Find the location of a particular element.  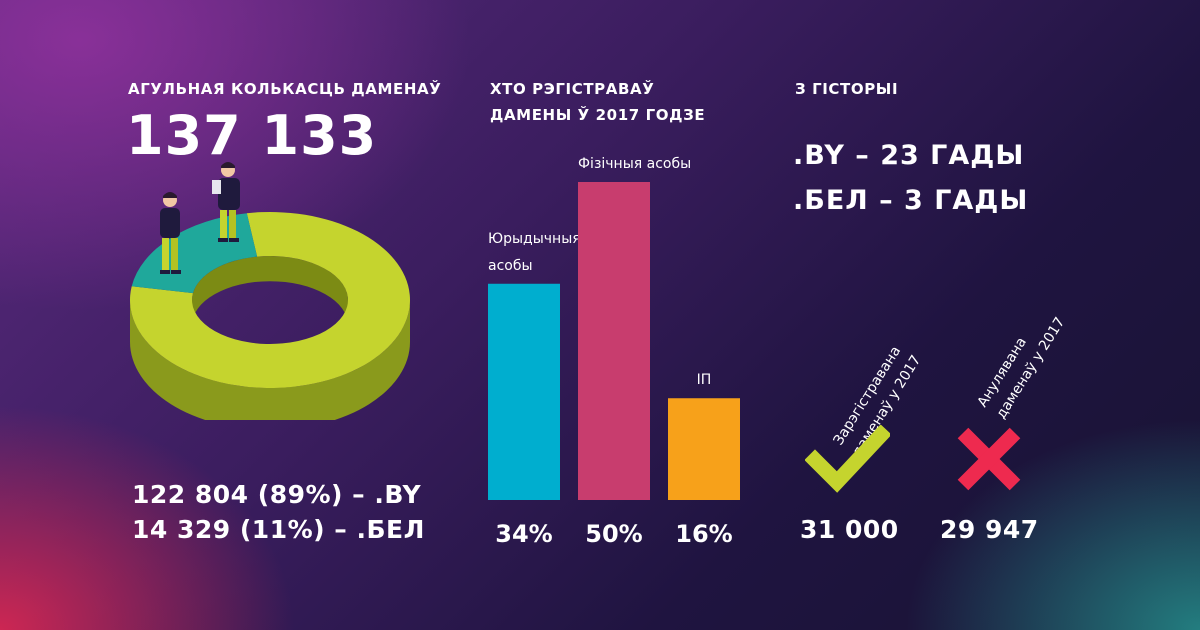

bar-chart: Юрыдычныя асобы 34% Фізічныя асобы 50% ІП 16% is located at coordinates (614, 352).